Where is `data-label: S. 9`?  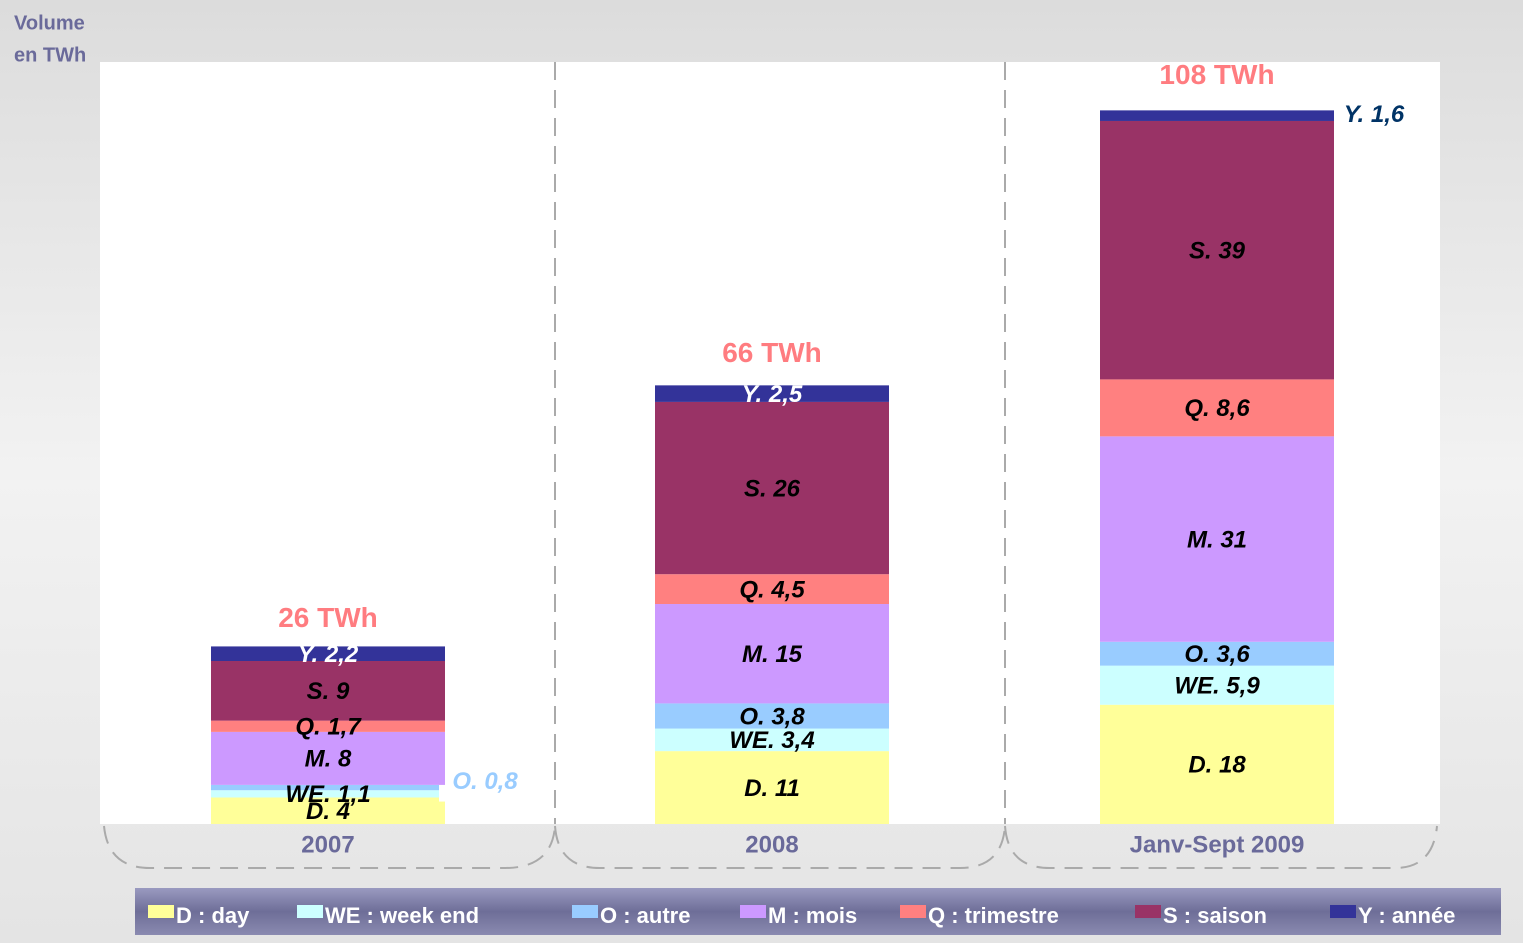
data-label: S. 9 is located at coordinates (328, 691).